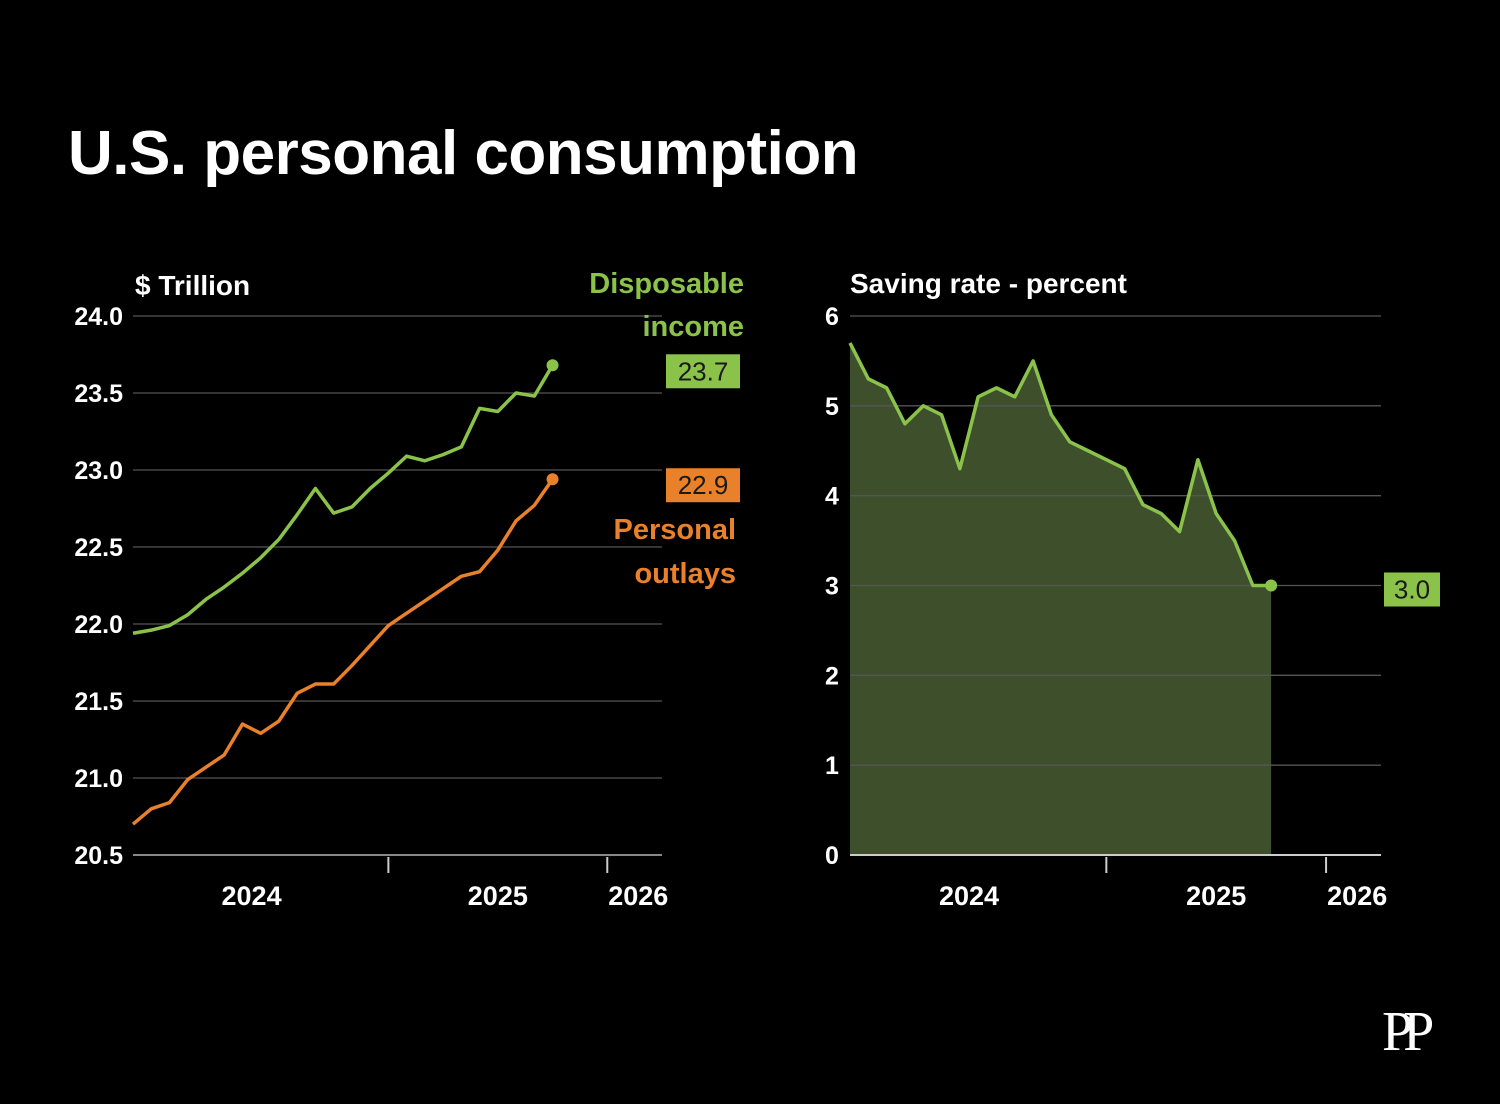 The image size is (1500, 1104). I want to click on y-tick-label: 23.0, so click(98, 471).